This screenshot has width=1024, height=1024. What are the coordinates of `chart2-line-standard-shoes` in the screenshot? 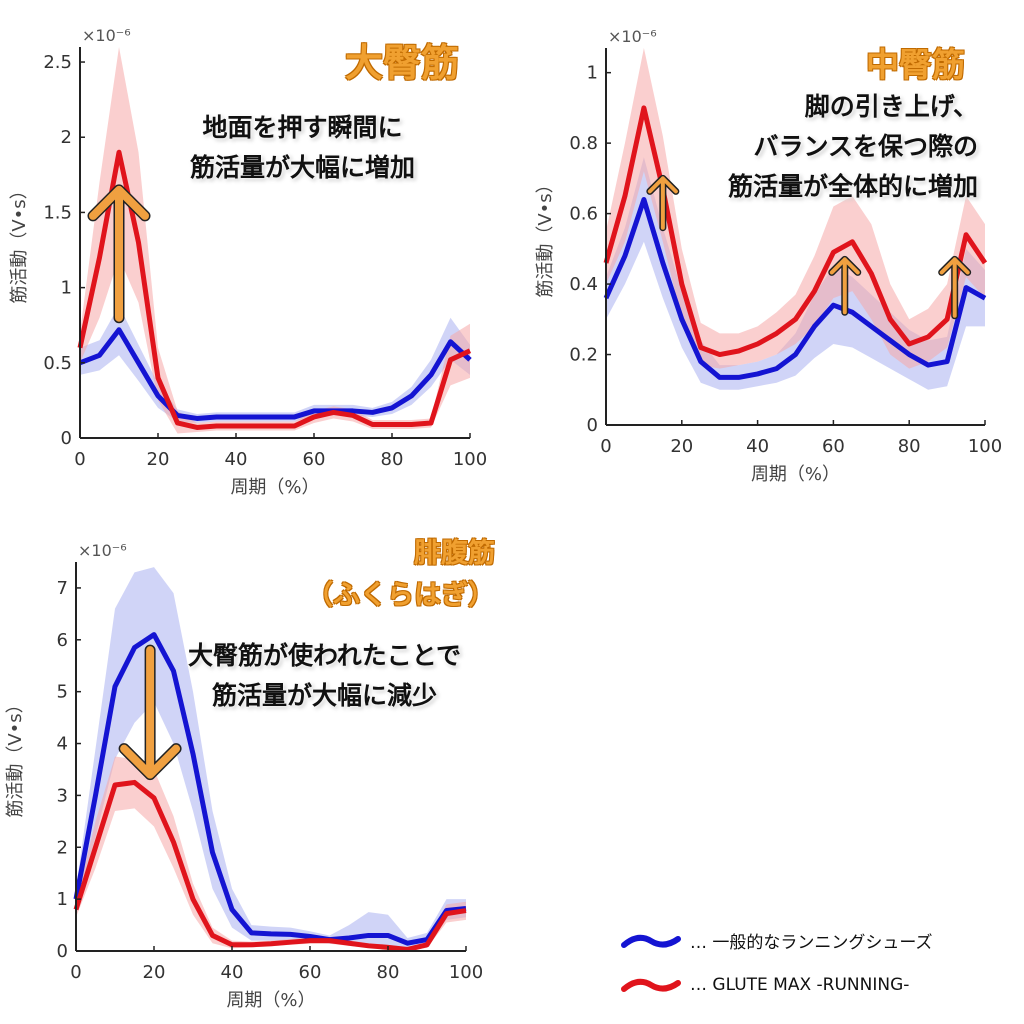 It's located at (795, 288).